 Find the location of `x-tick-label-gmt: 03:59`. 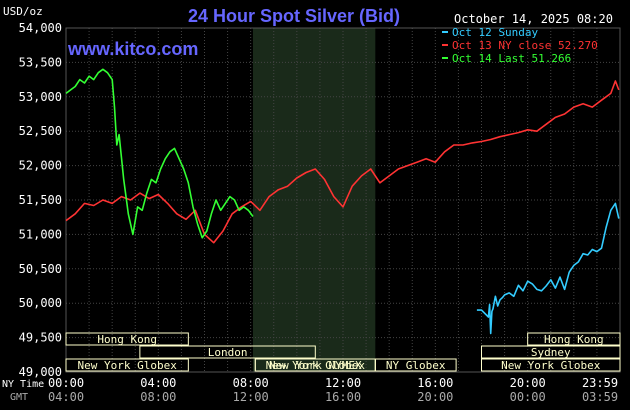

x-tick-label-gmt: 03:59 is located at coordinates (600, 397).